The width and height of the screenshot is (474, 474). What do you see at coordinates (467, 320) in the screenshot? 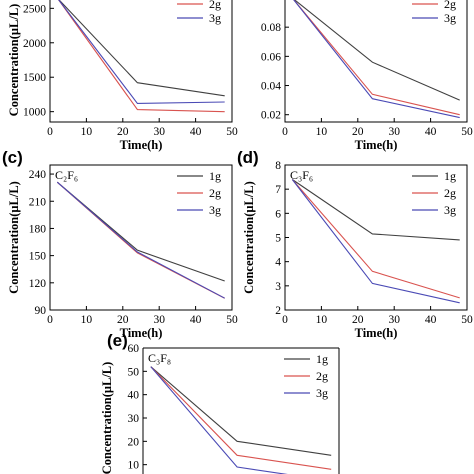
I see `panel-3-xtick-label: 50` at bounding box center [467, 320].